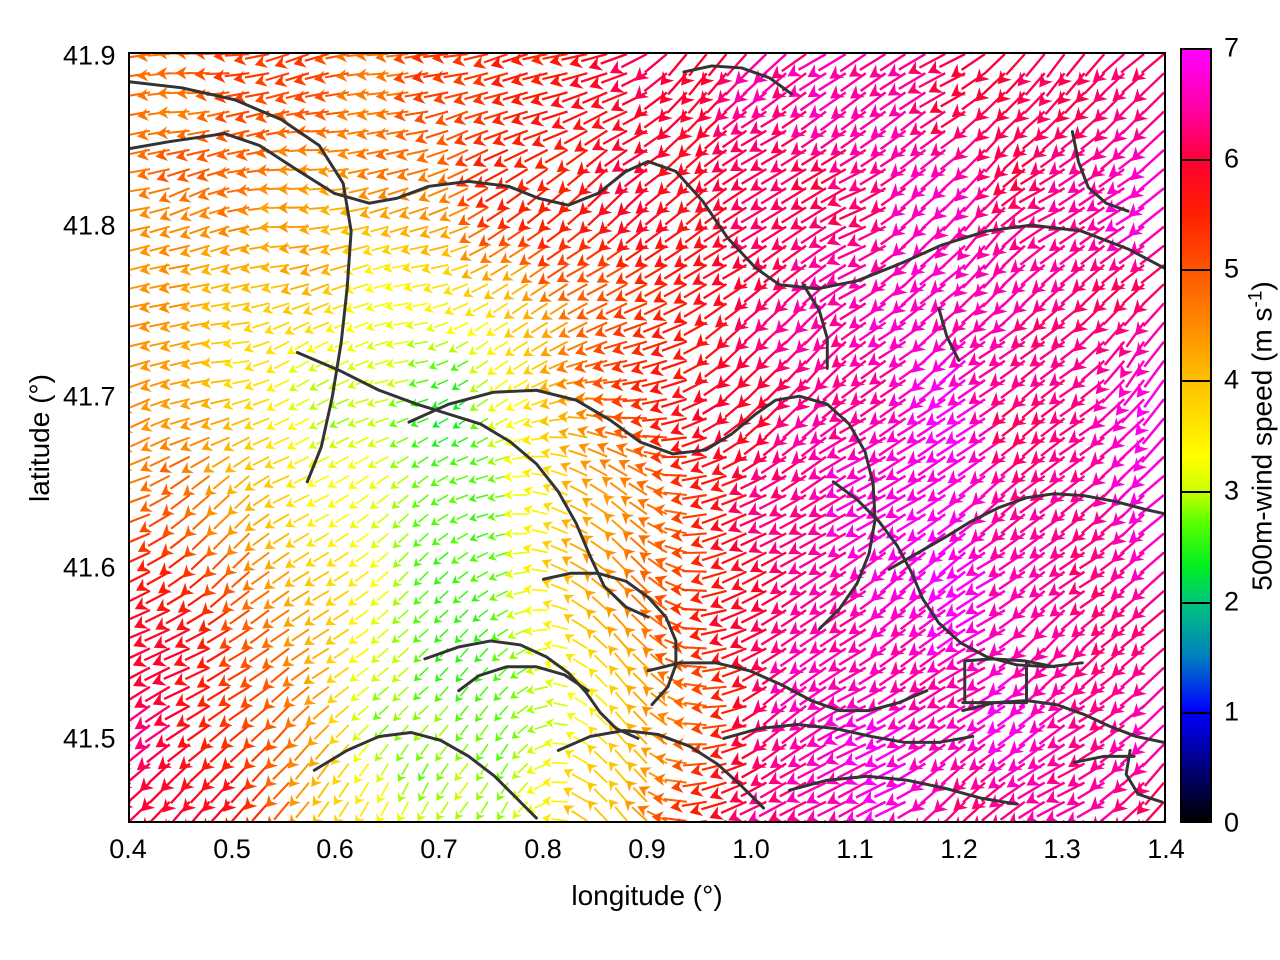 The width and height of the screenshot is (1280, 960). What do you see at coordinates (1262, 449) in the screenshot?
I see `colorbar-title-text: 500m-wind speed (m s` at bounding box center [1262, 449].